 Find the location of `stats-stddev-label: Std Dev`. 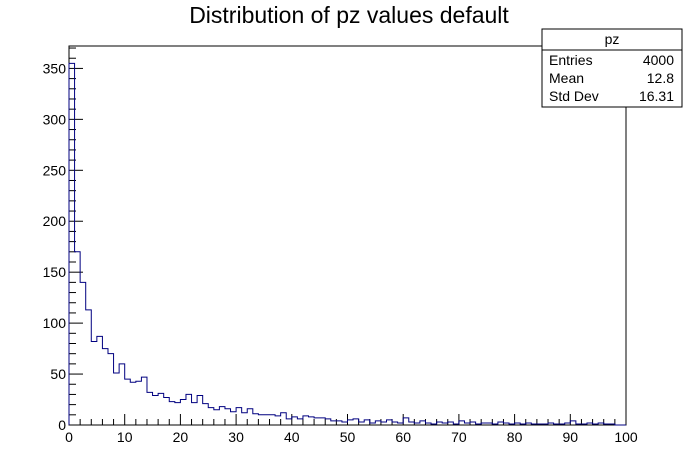

stats-stddev-label: Std Dev is located at coordinates (574, 96).